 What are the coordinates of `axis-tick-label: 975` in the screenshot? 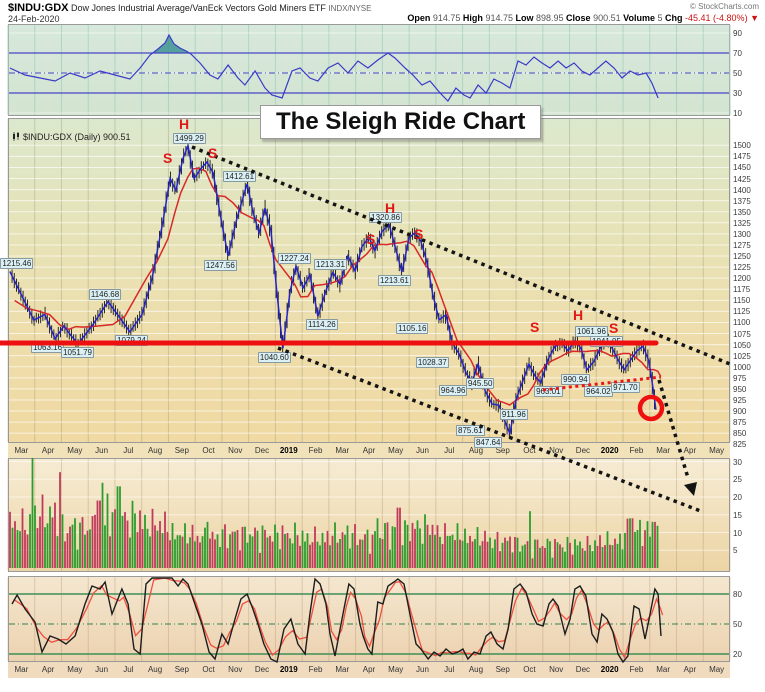 It's located at (740, 378).